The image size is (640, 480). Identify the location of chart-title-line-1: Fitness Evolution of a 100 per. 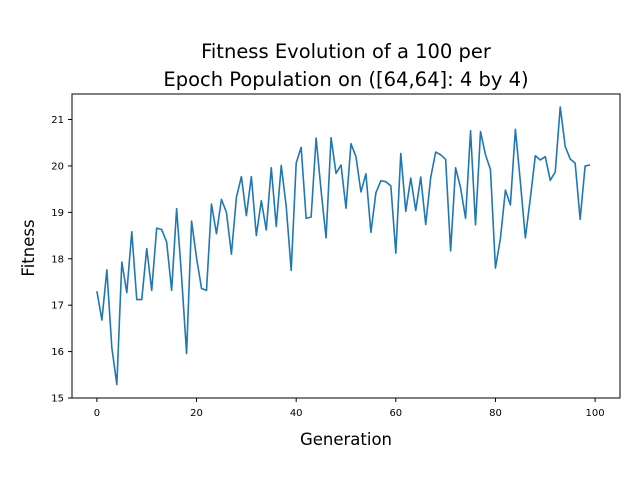
(346, 51).